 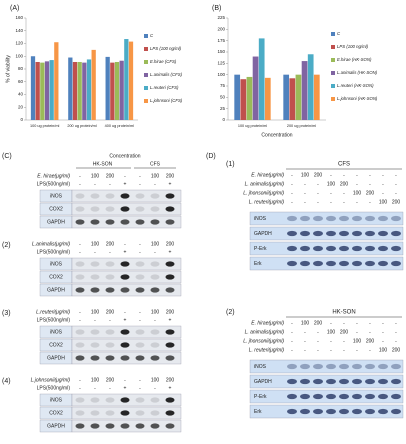 I want to click on y-tick-label: 75, so click(x=223, y=85).